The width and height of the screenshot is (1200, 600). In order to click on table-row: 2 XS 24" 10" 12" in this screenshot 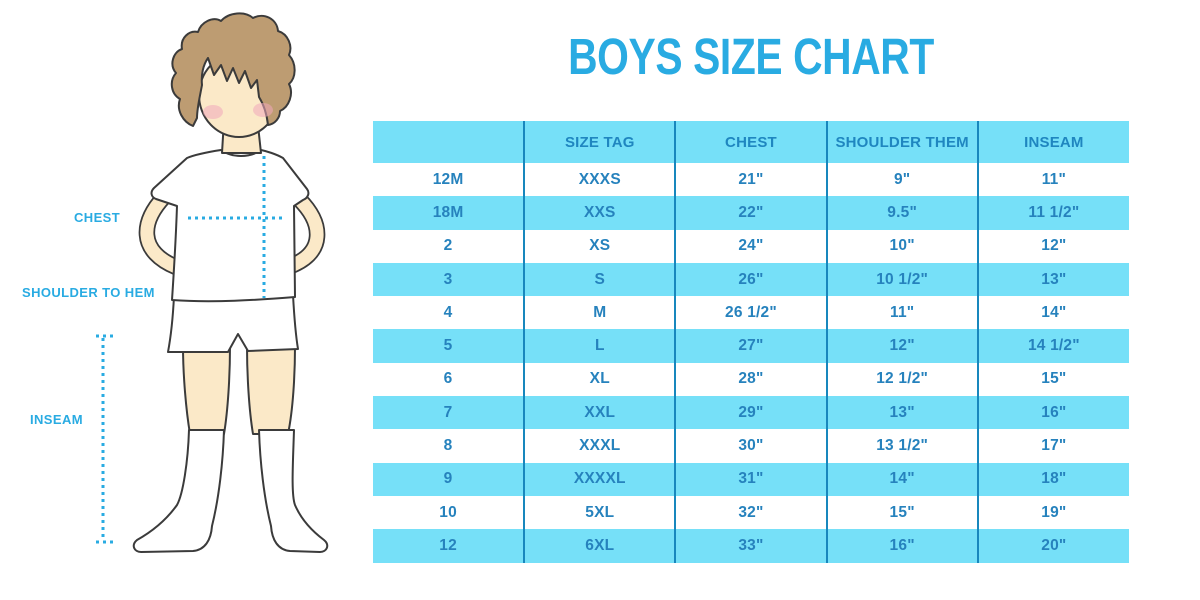, I will do `click(751, 246)`.